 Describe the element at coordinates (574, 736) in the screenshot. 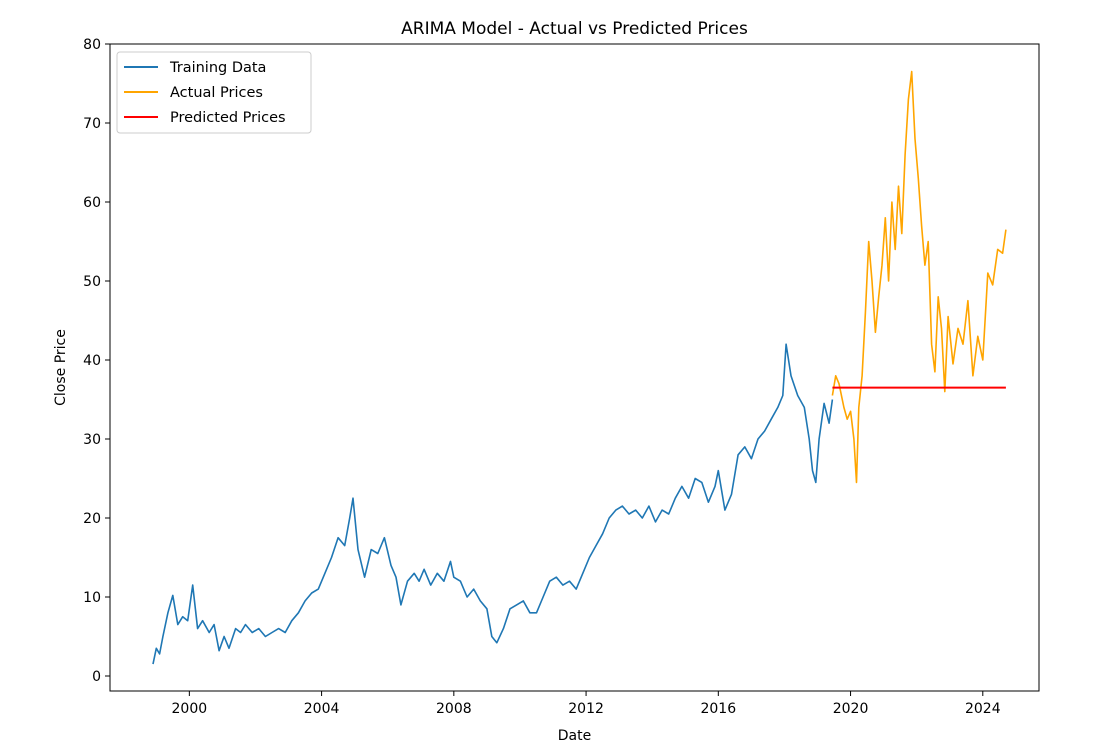

I see `x-axis-label: Date` at that location.